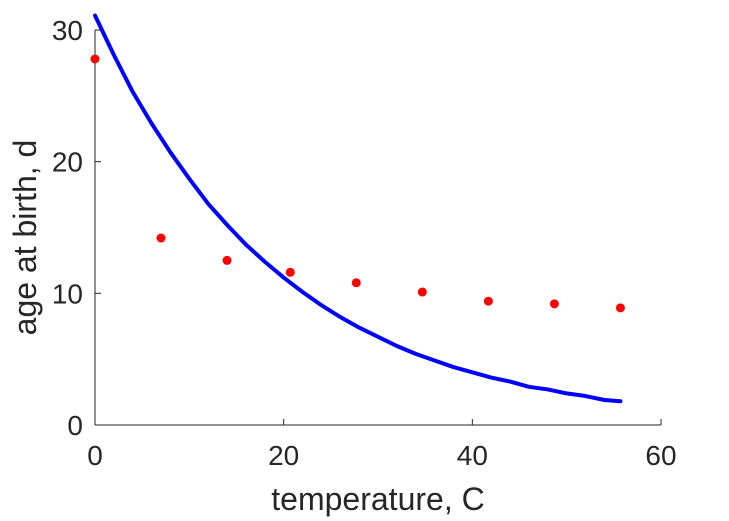 The height and width of the screenshot is (521, 729). I want to click on y-tick-label: 10, so click(67, 293).